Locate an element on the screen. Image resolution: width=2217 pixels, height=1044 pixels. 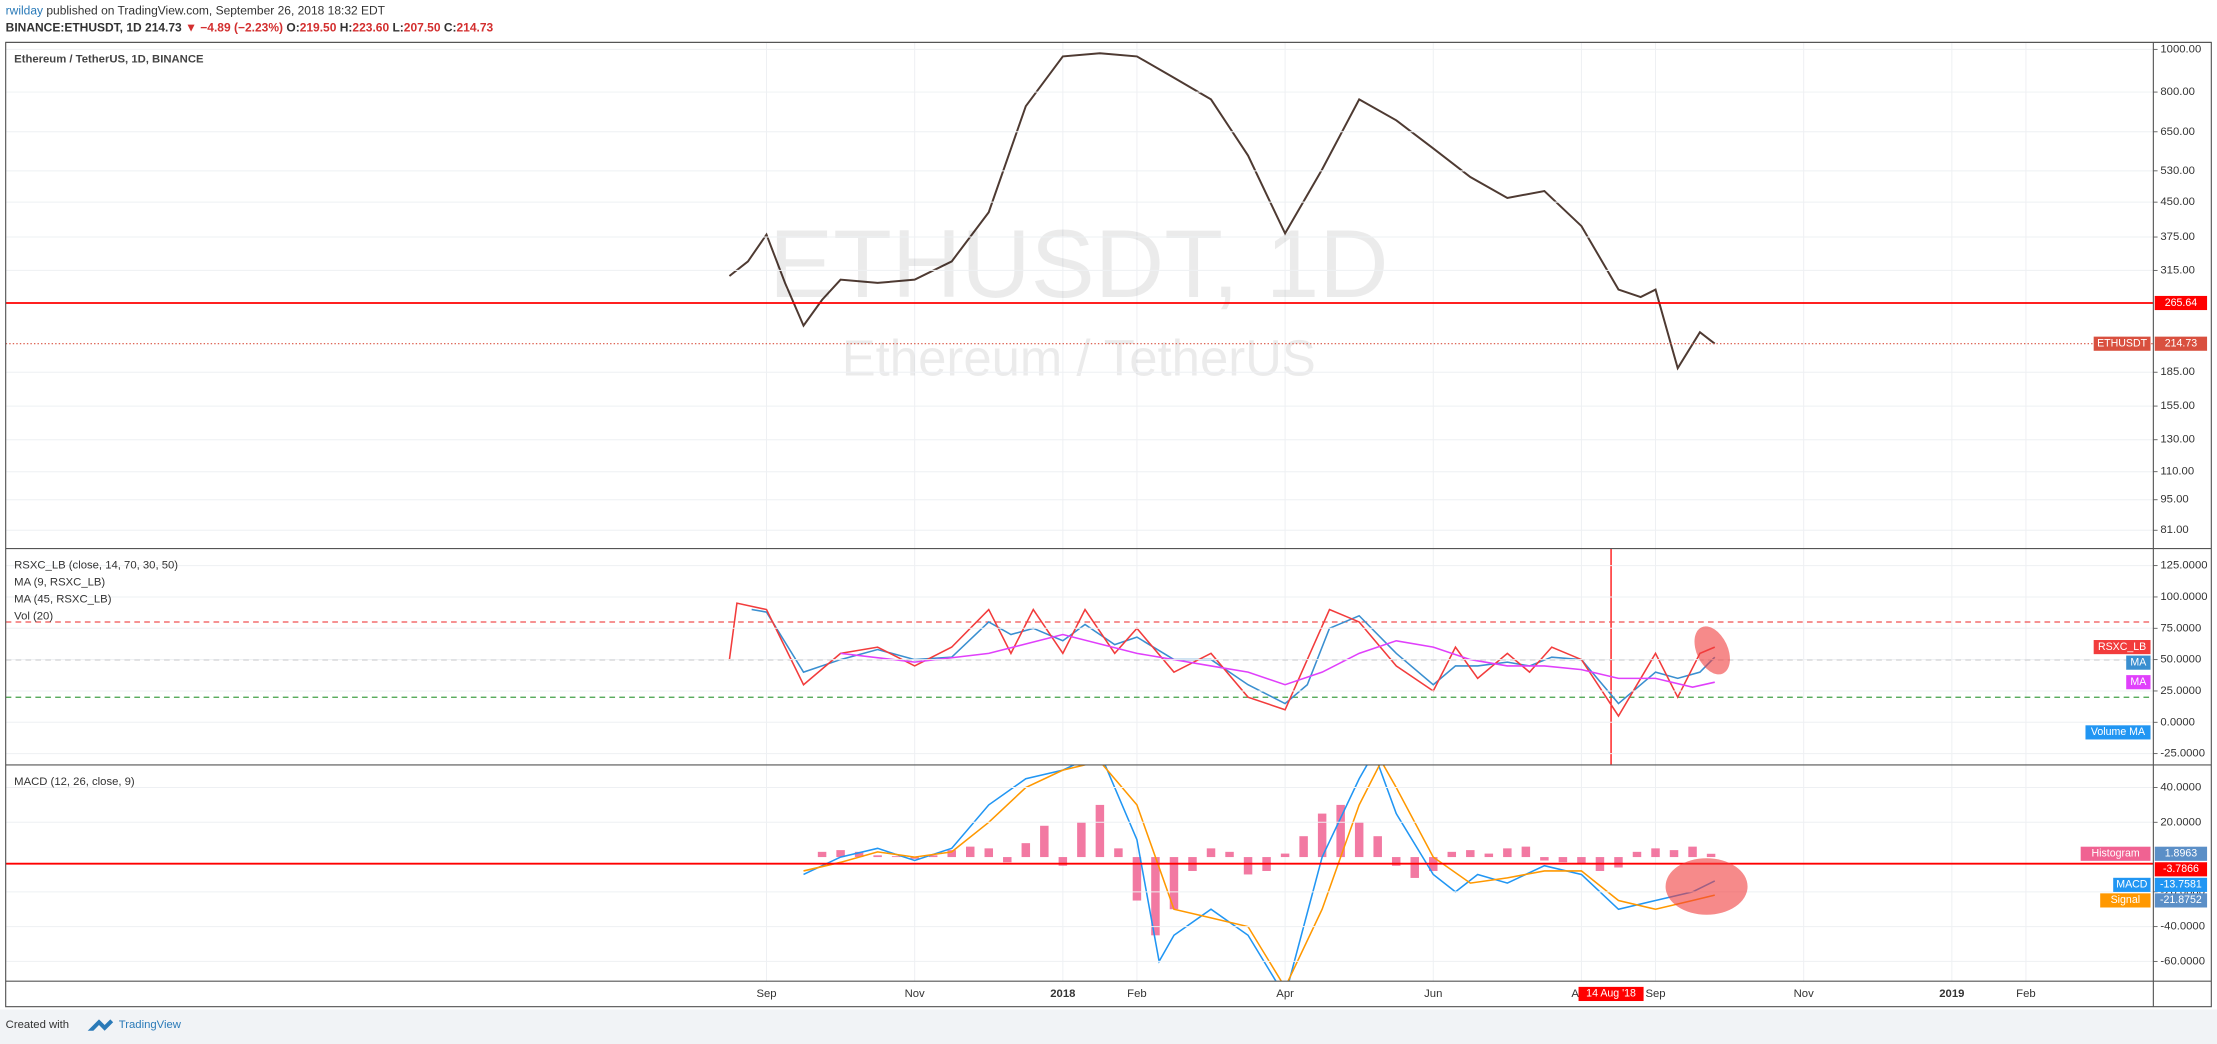
y-tick-label: 185.00 is located at coordinates (2177, 372).